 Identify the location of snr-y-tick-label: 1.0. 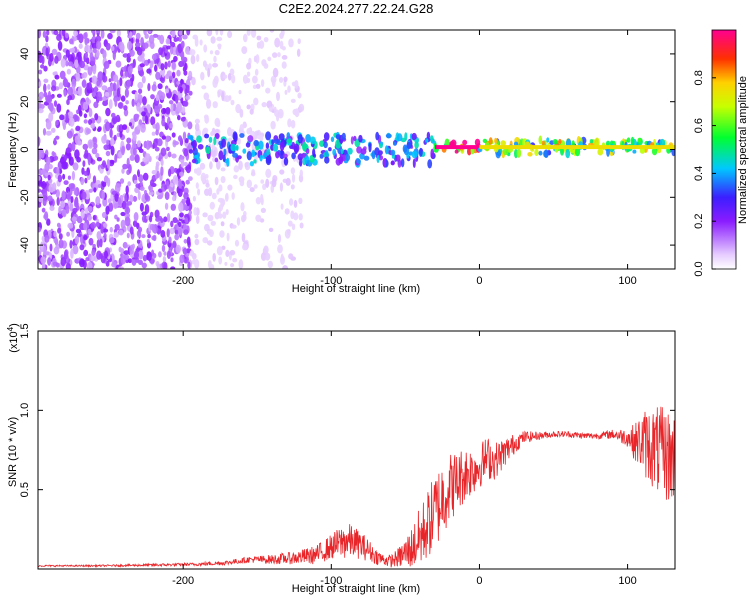
(25, 410).